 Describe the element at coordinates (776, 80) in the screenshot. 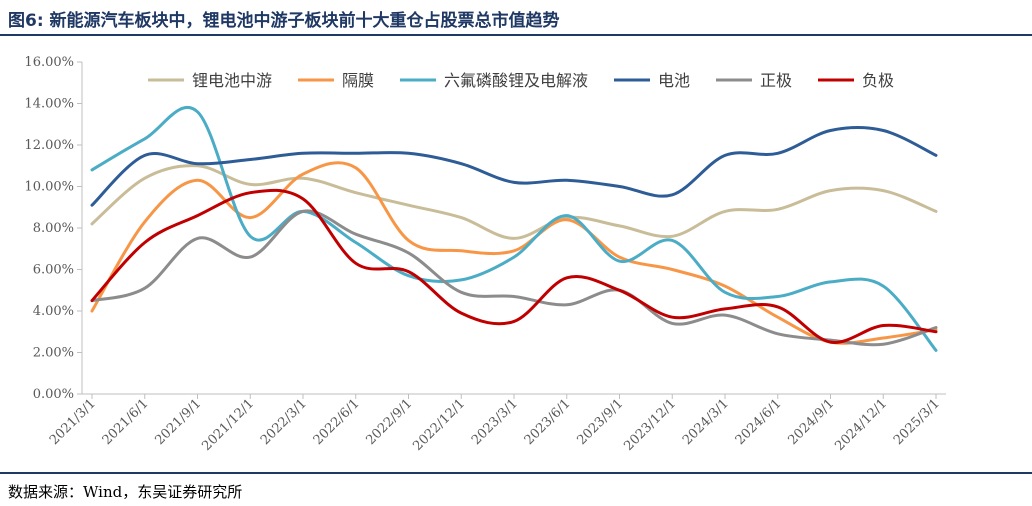

I see `legend-label-4: 正极` at that location.